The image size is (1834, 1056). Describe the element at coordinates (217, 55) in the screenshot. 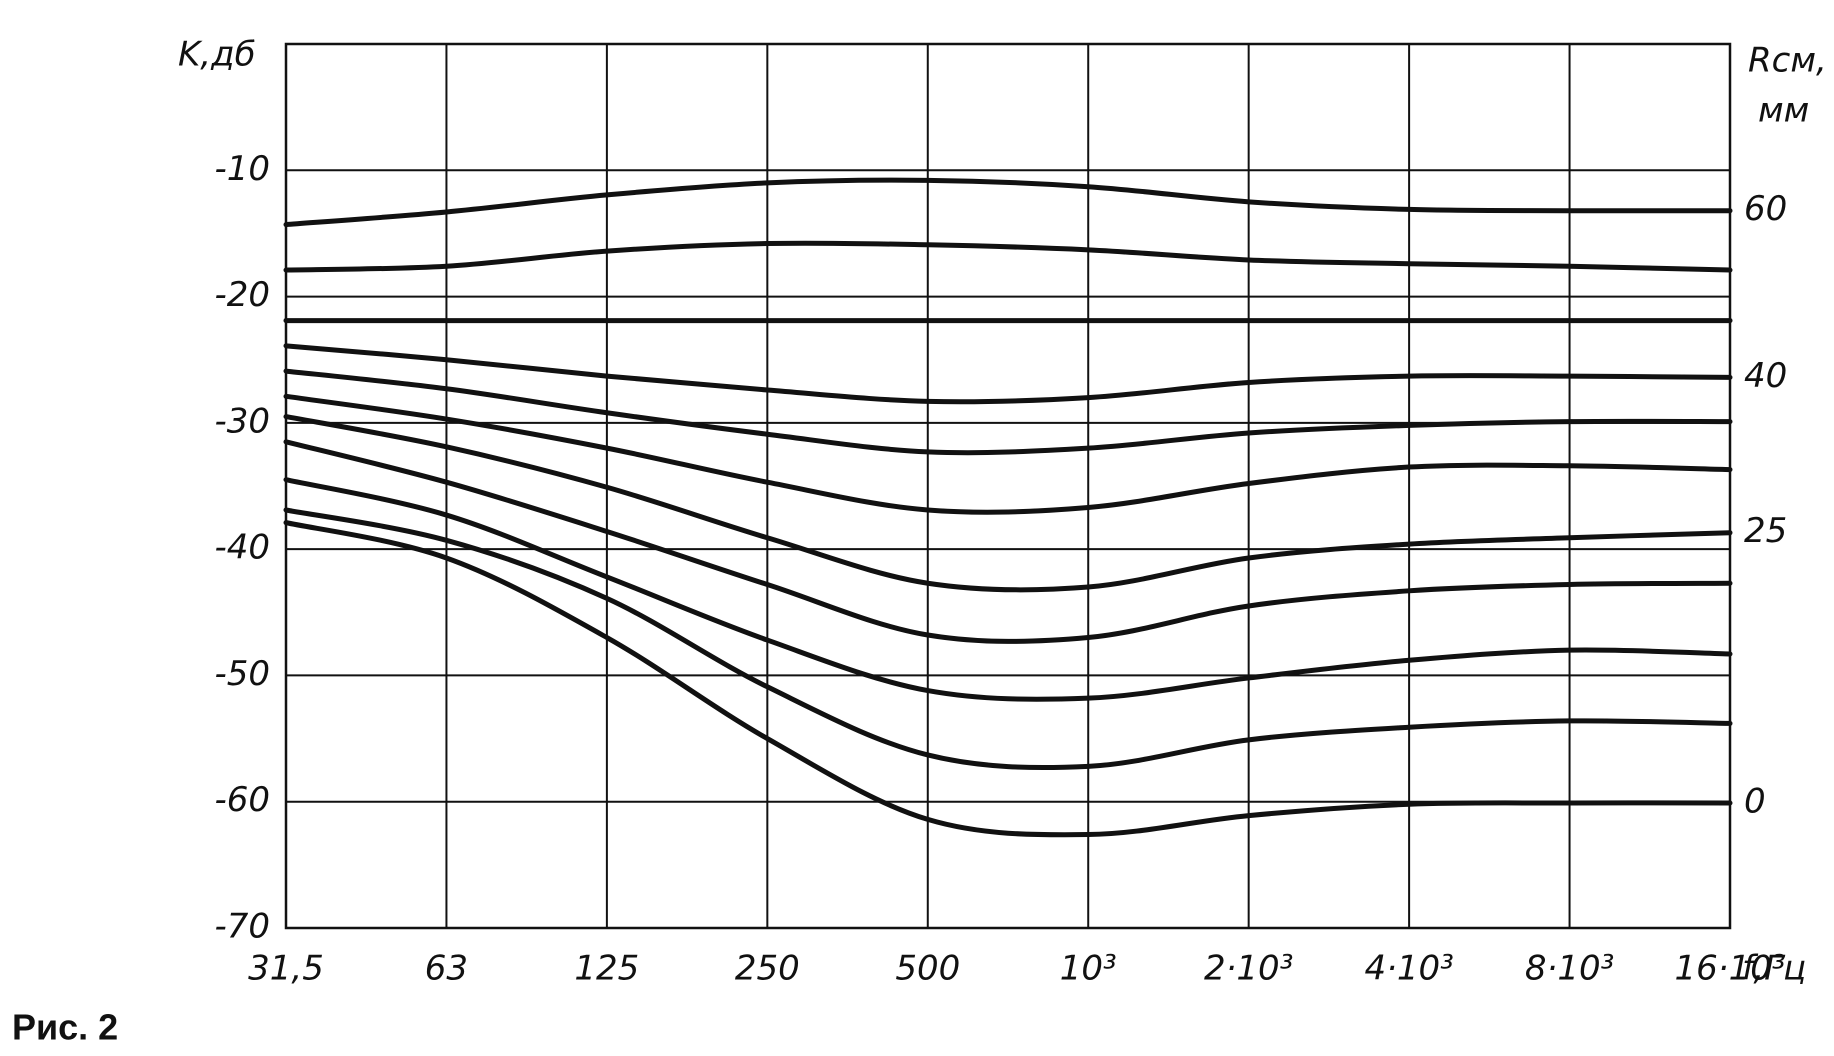

I see `y-axis-label: K,дб` at that location.